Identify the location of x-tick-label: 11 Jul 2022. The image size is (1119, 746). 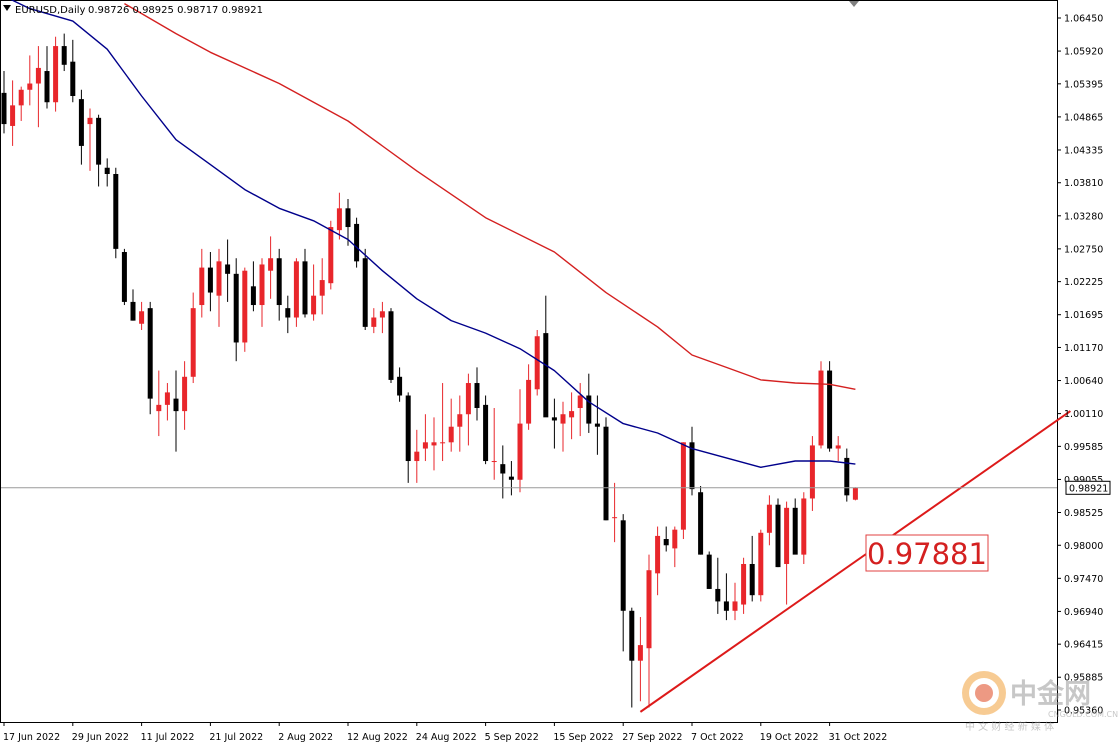
(168, 737).